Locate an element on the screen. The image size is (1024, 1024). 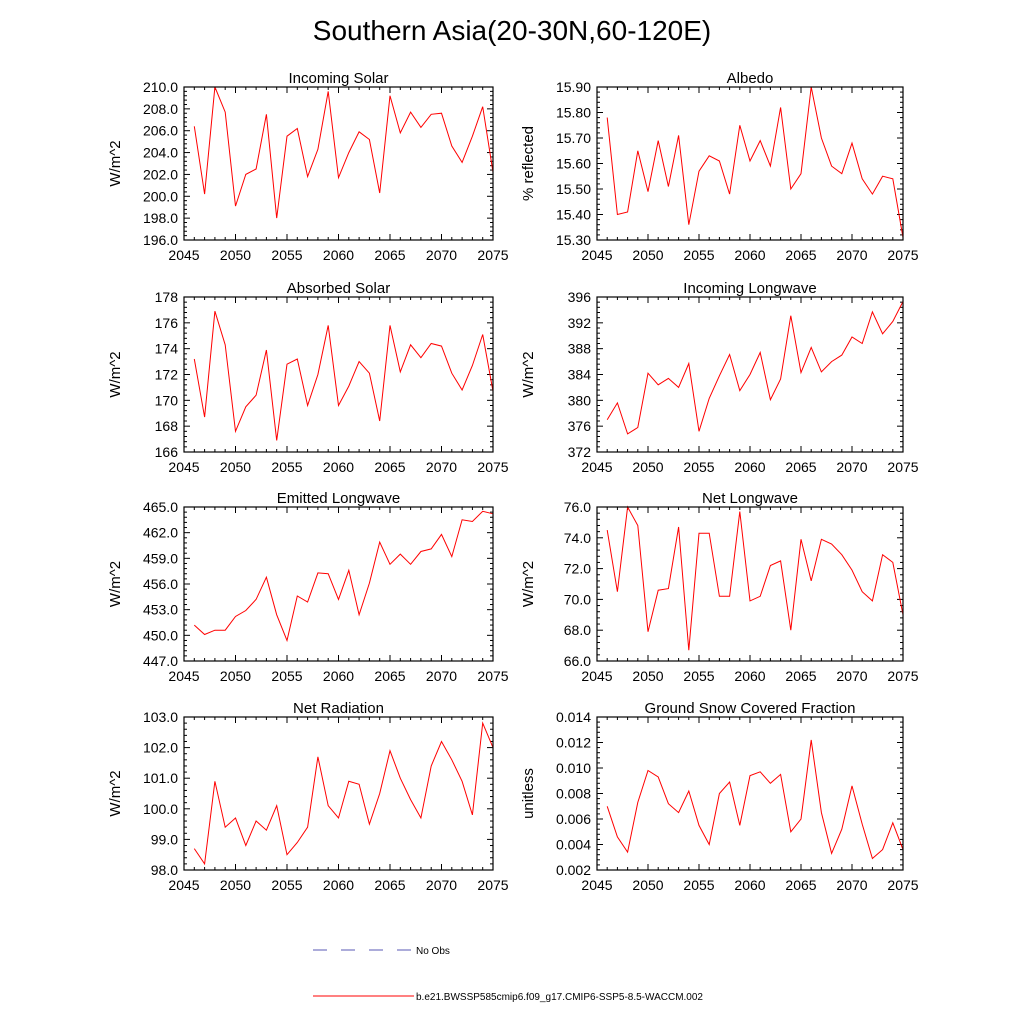
y-tick-label: 176 is located at coordinates (167, 323).